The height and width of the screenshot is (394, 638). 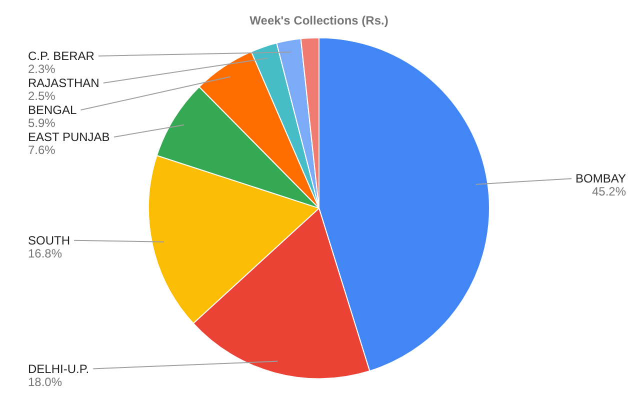 What do you see at coordinates (59, 369) in the screenshot?
I see `slice-label: DELHI-U.P.` at bounding box center [59, 369].